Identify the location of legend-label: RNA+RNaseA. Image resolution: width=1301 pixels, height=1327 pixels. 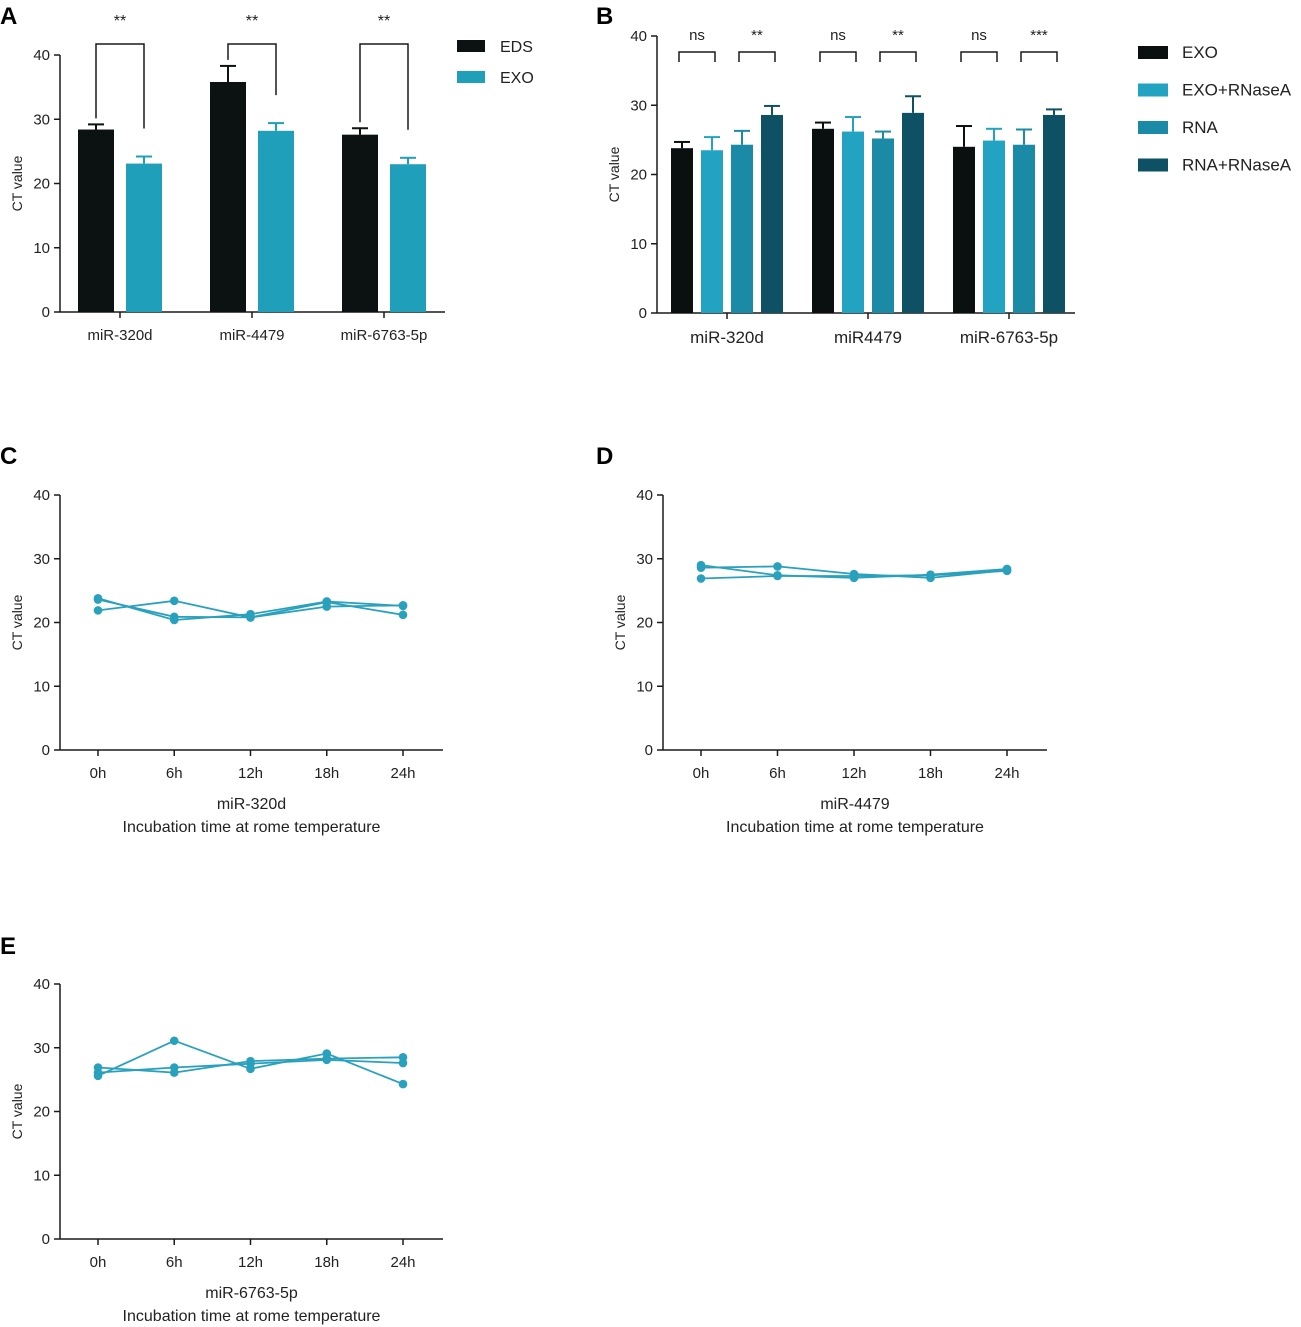
(1237, 165).